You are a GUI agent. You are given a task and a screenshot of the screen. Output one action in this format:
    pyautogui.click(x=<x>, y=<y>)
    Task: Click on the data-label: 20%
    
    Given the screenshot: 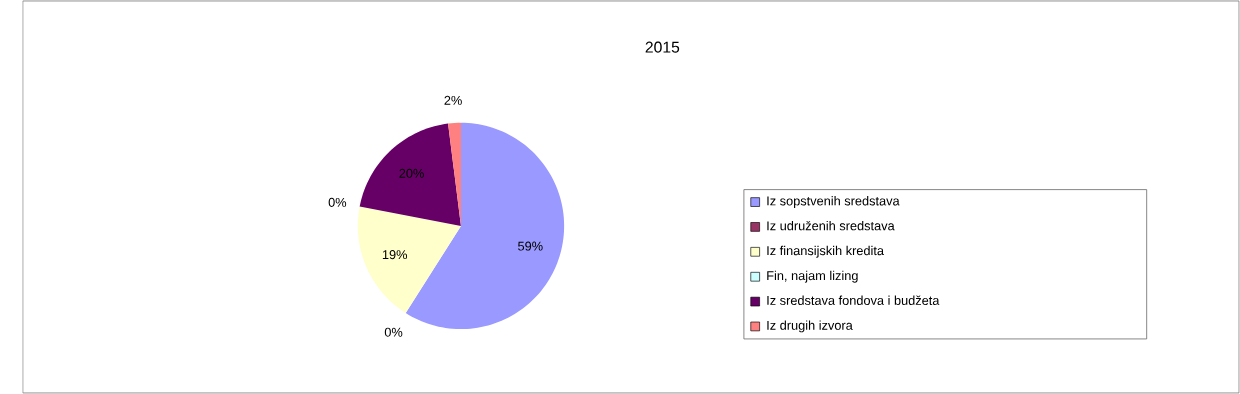 What is the action you would take?
    pyautogui.click(x=411, y=173)
    